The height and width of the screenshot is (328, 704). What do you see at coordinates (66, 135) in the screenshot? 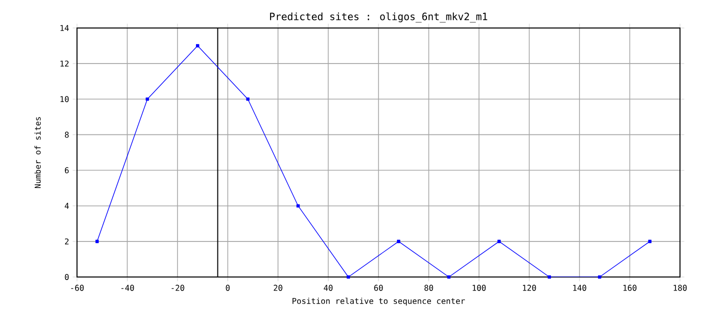
I see `y-tick-label: 8` at bounding box center [66, 135].